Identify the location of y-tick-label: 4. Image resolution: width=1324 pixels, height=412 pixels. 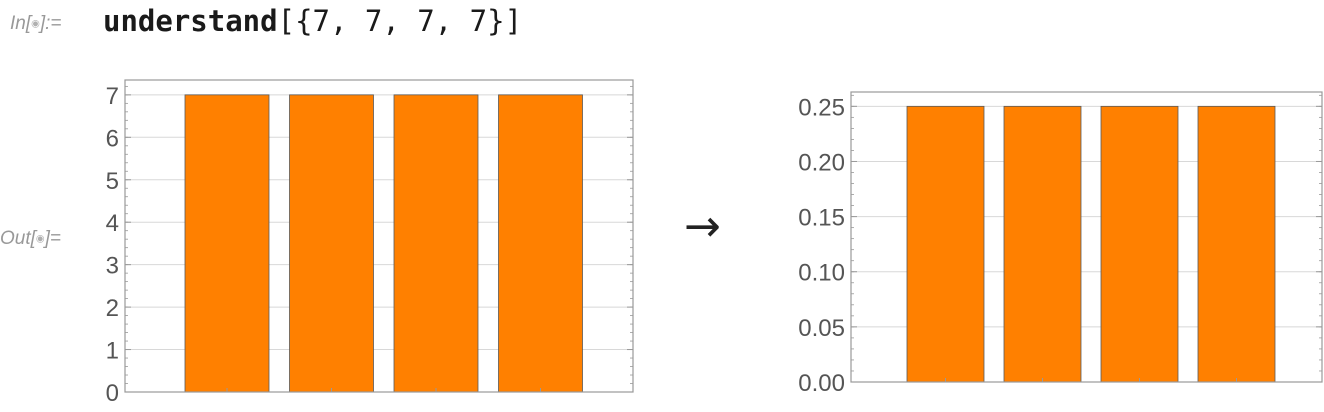
(112, 223).